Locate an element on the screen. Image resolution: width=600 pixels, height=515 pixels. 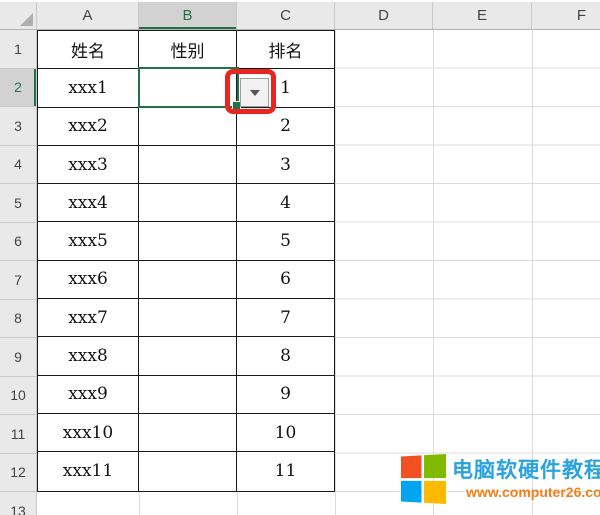
cell-B12 is located at coordinates (188, 471).